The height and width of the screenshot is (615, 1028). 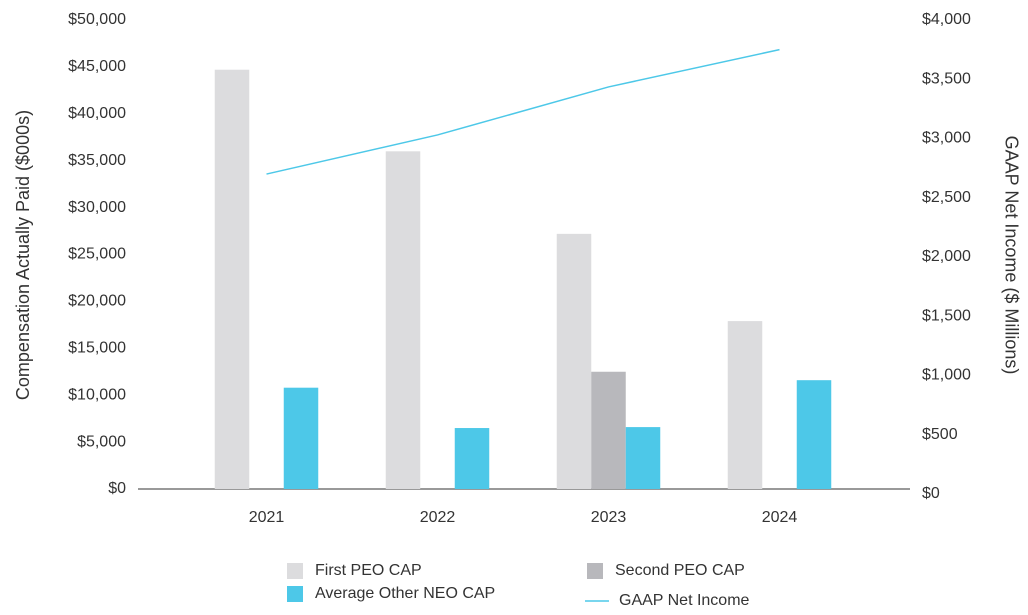 I want to click on legend-label: First PEO CAP, so click(x=368, y=570).